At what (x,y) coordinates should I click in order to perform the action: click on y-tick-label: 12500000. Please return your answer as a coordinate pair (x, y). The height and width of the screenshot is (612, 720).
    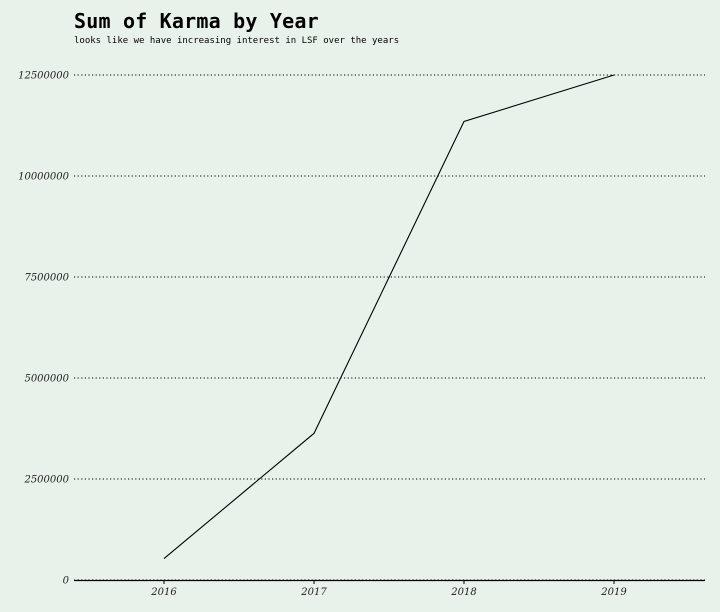
    Looking at the image, I should click on (44, 76).